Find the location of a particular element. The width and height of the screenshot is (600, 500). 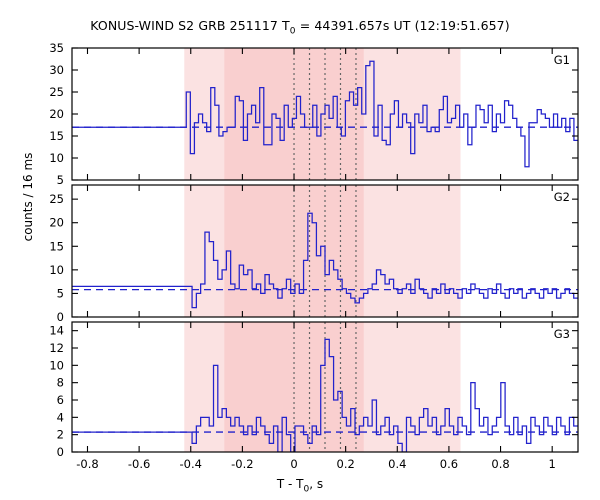

x-tick-label: -0.2 is located at coordinates (242, 464).